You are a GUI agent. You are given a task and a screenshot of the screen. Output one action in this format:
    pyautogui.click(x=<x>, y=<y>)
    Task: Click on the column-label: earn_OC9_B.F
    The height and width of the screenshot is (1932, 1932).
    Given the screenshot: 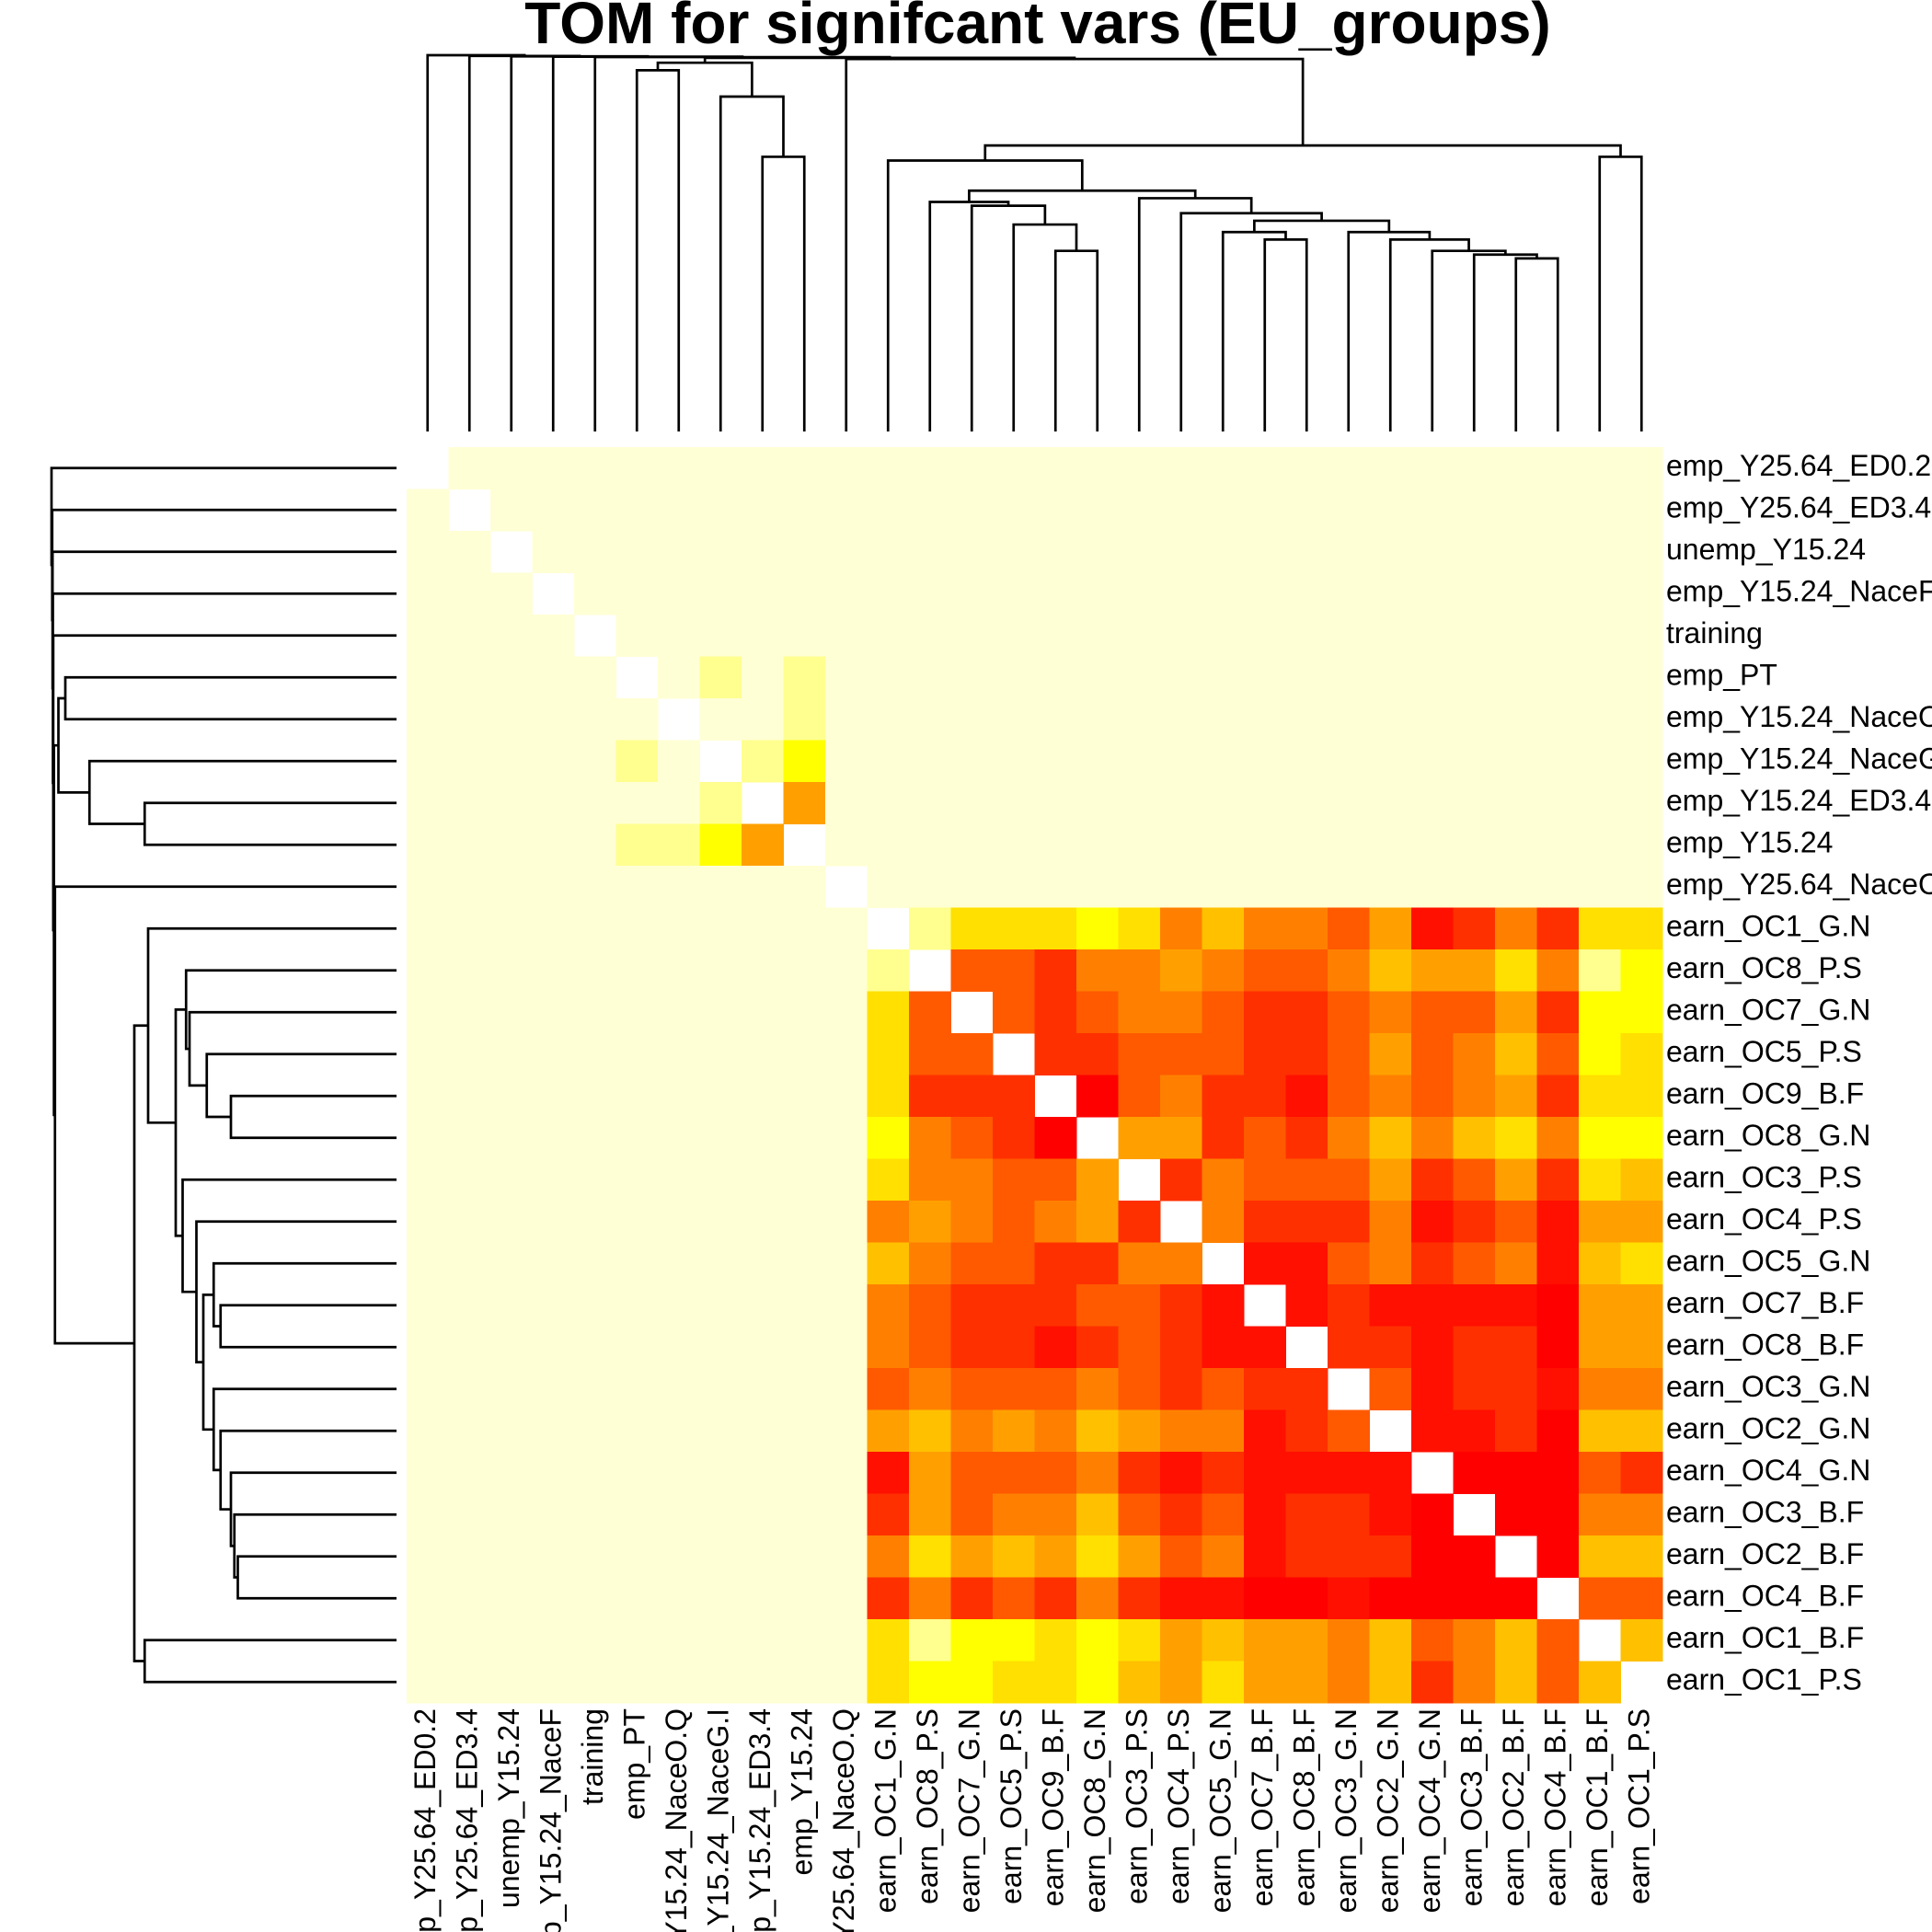 What is the action you would take?
    pyautogui.click(x=1053, y=1807)
    